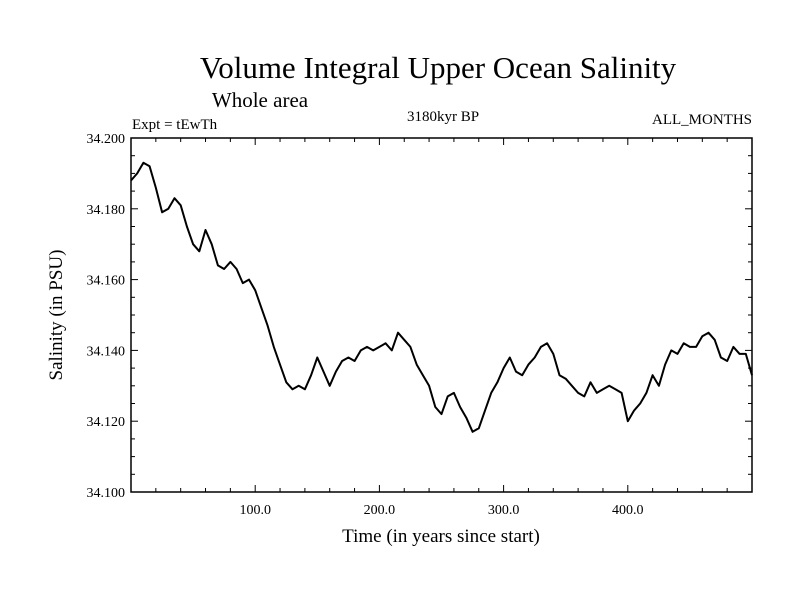 This screenshot has height=600, width=800. I want to click on x-axis-label: Time (in years since start), so click(441, 536).